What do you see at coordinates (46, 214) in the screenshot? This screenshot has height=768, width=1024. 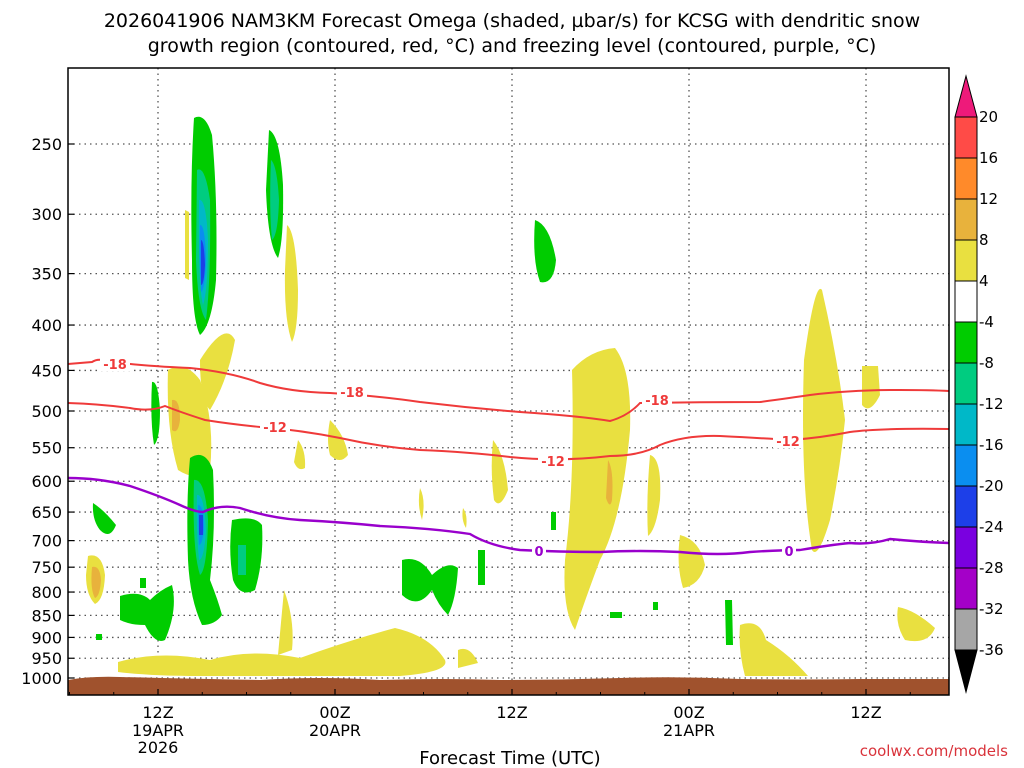 I see `y-tick-label: 300` at bounding box center [46, 214].